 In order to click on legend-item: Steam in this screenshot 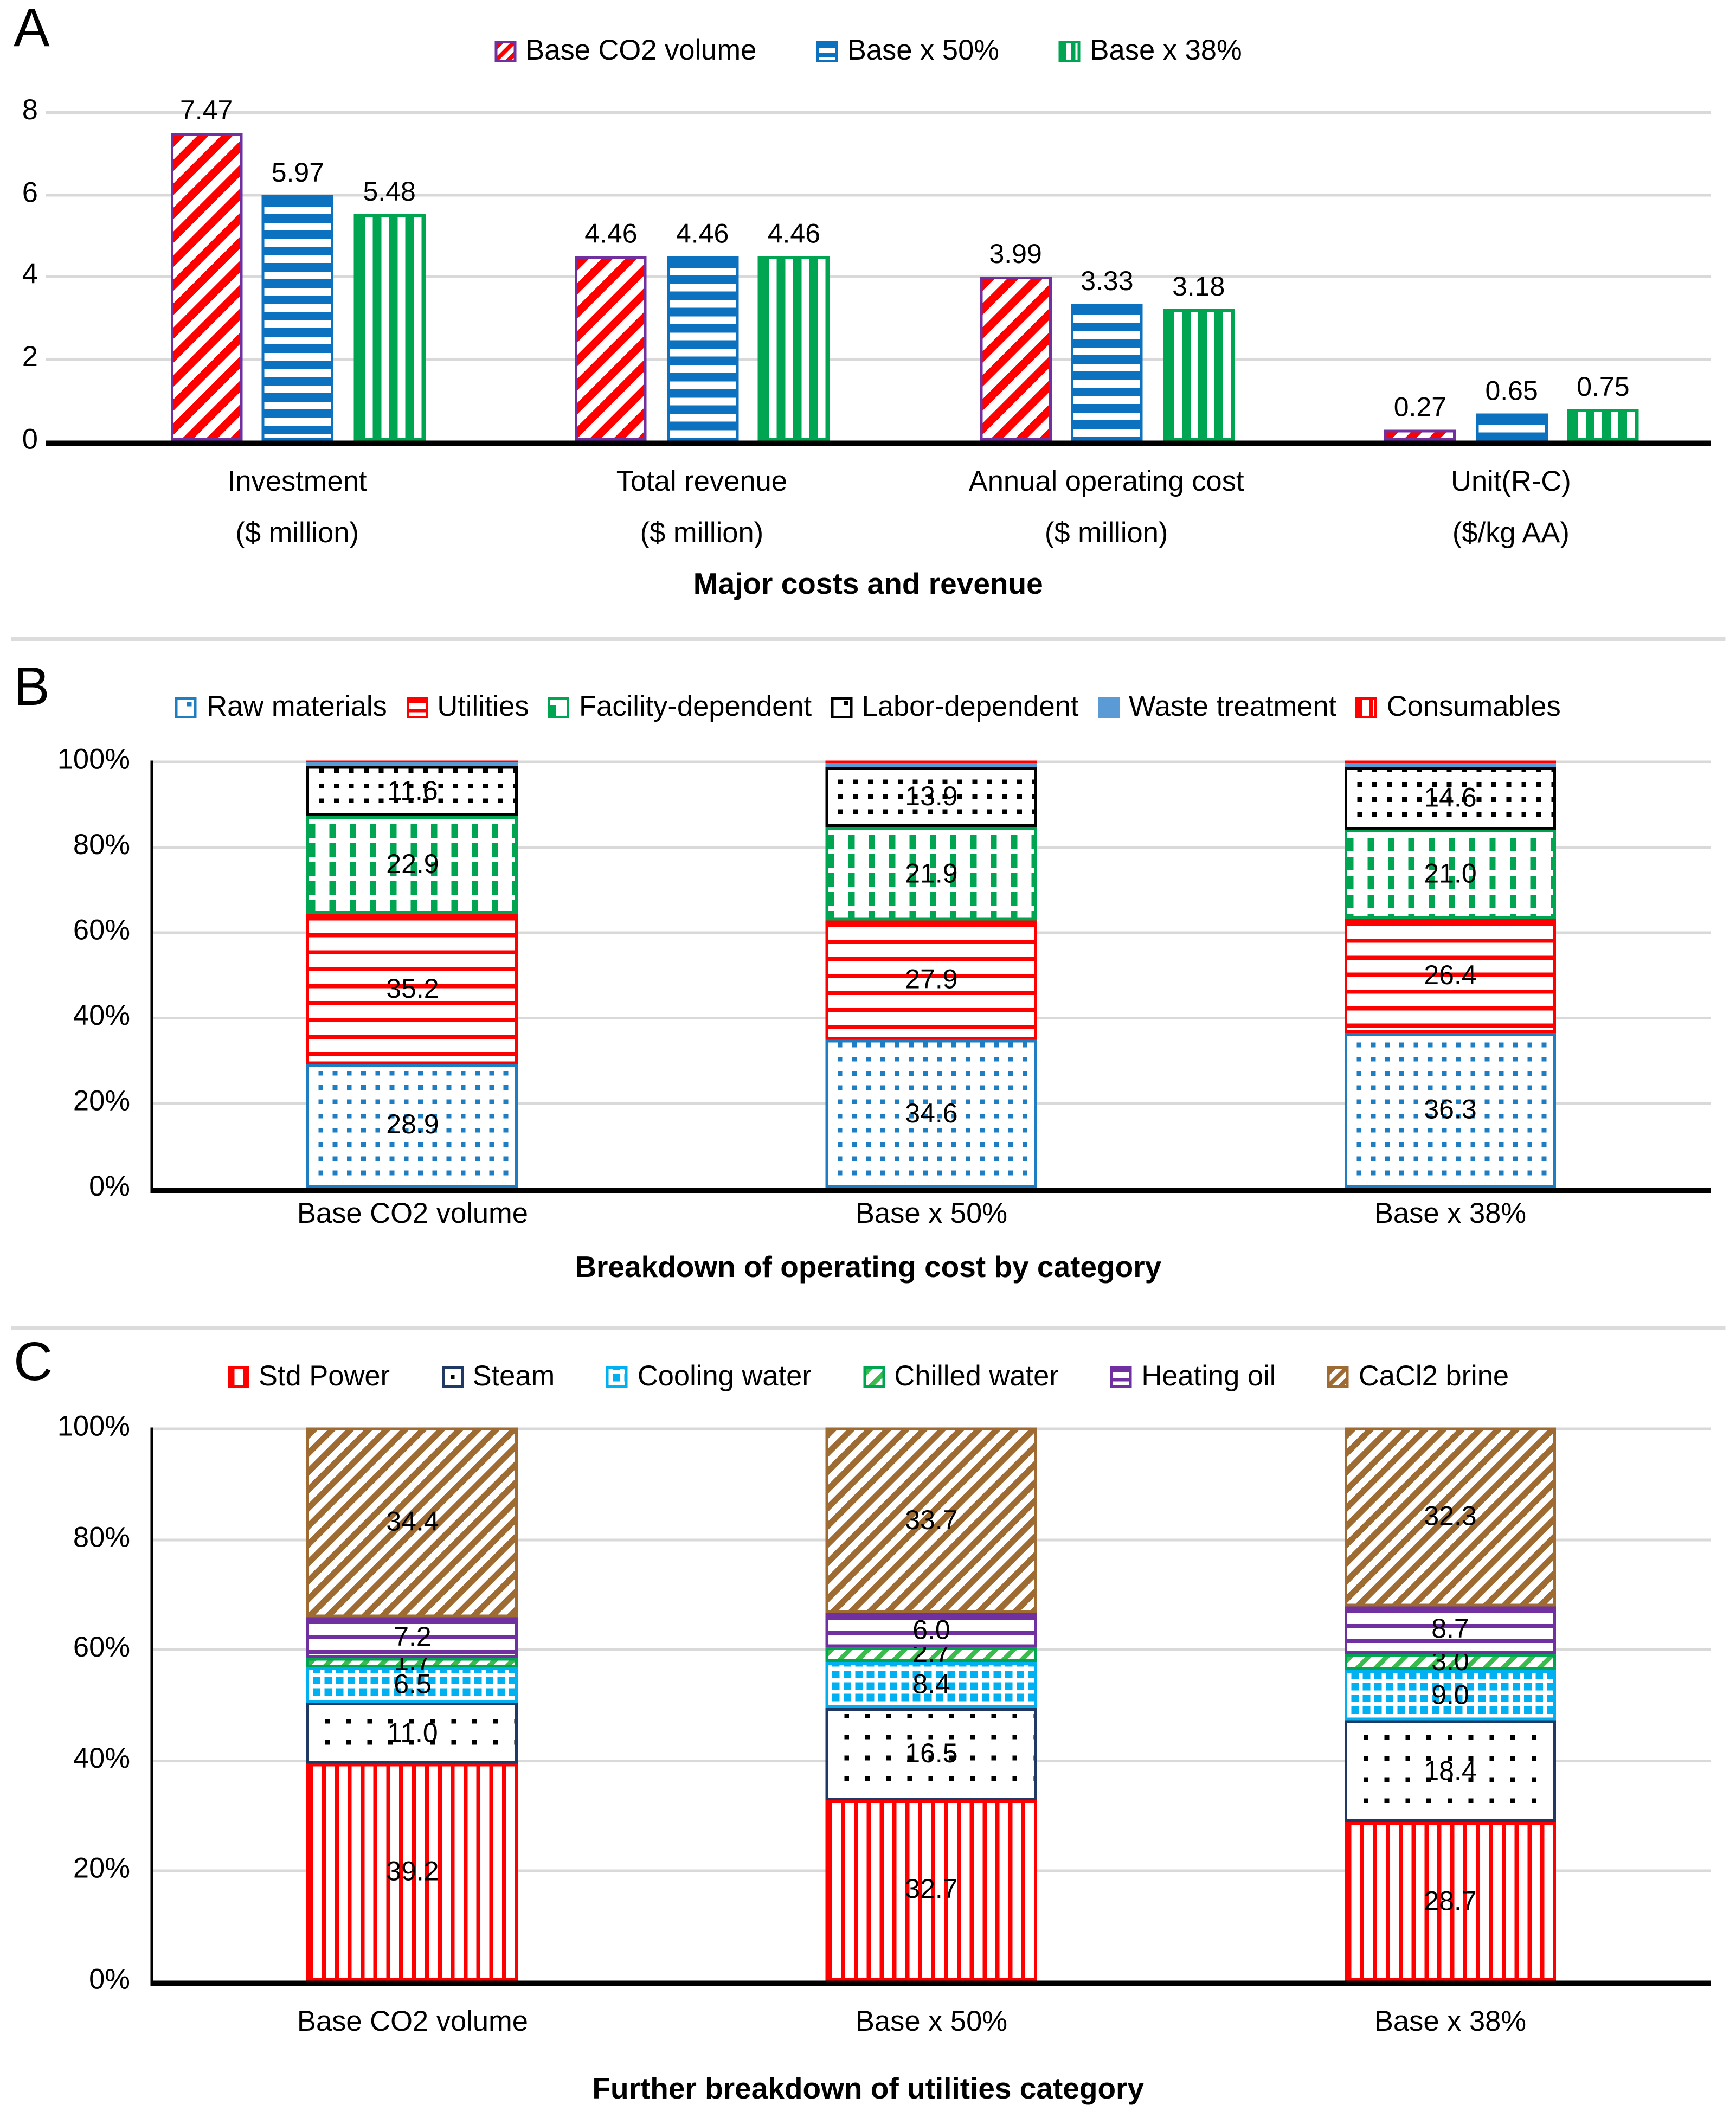, I will do `click(498, 1377)`.